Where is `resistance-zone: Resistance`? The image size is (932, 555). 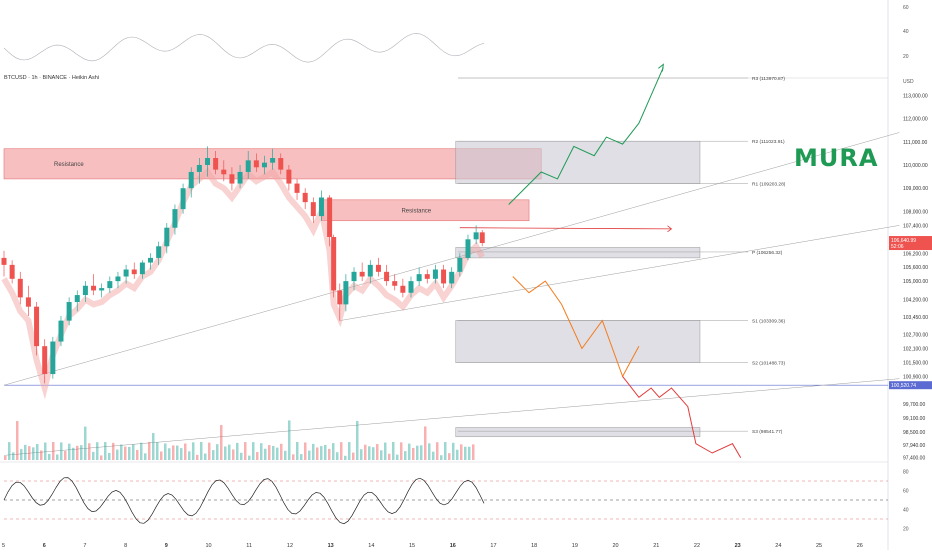
resistance-zone: Resistance is located at coordinates (425, 210).